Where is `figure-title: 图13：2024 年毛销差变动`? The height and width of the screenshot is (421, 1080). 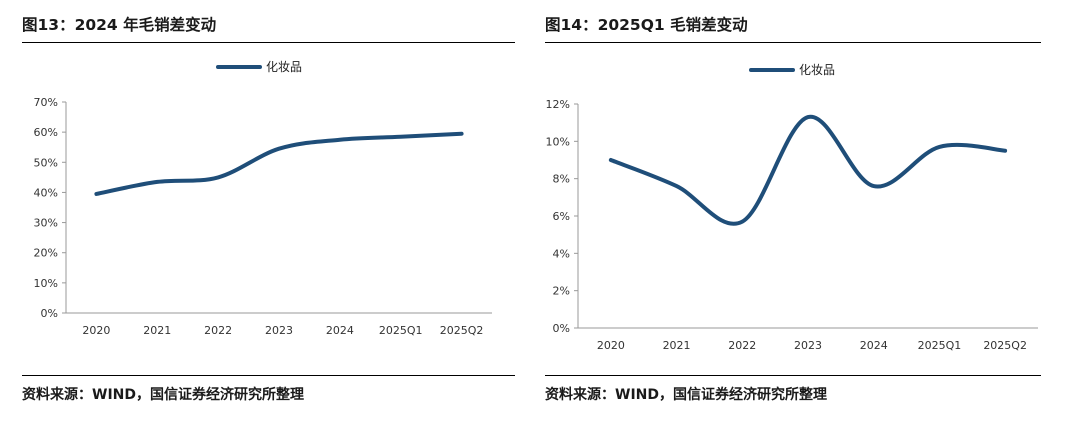 figure-title: 图13：2024 年毛销差变动 is located at coordinates (119, 25).